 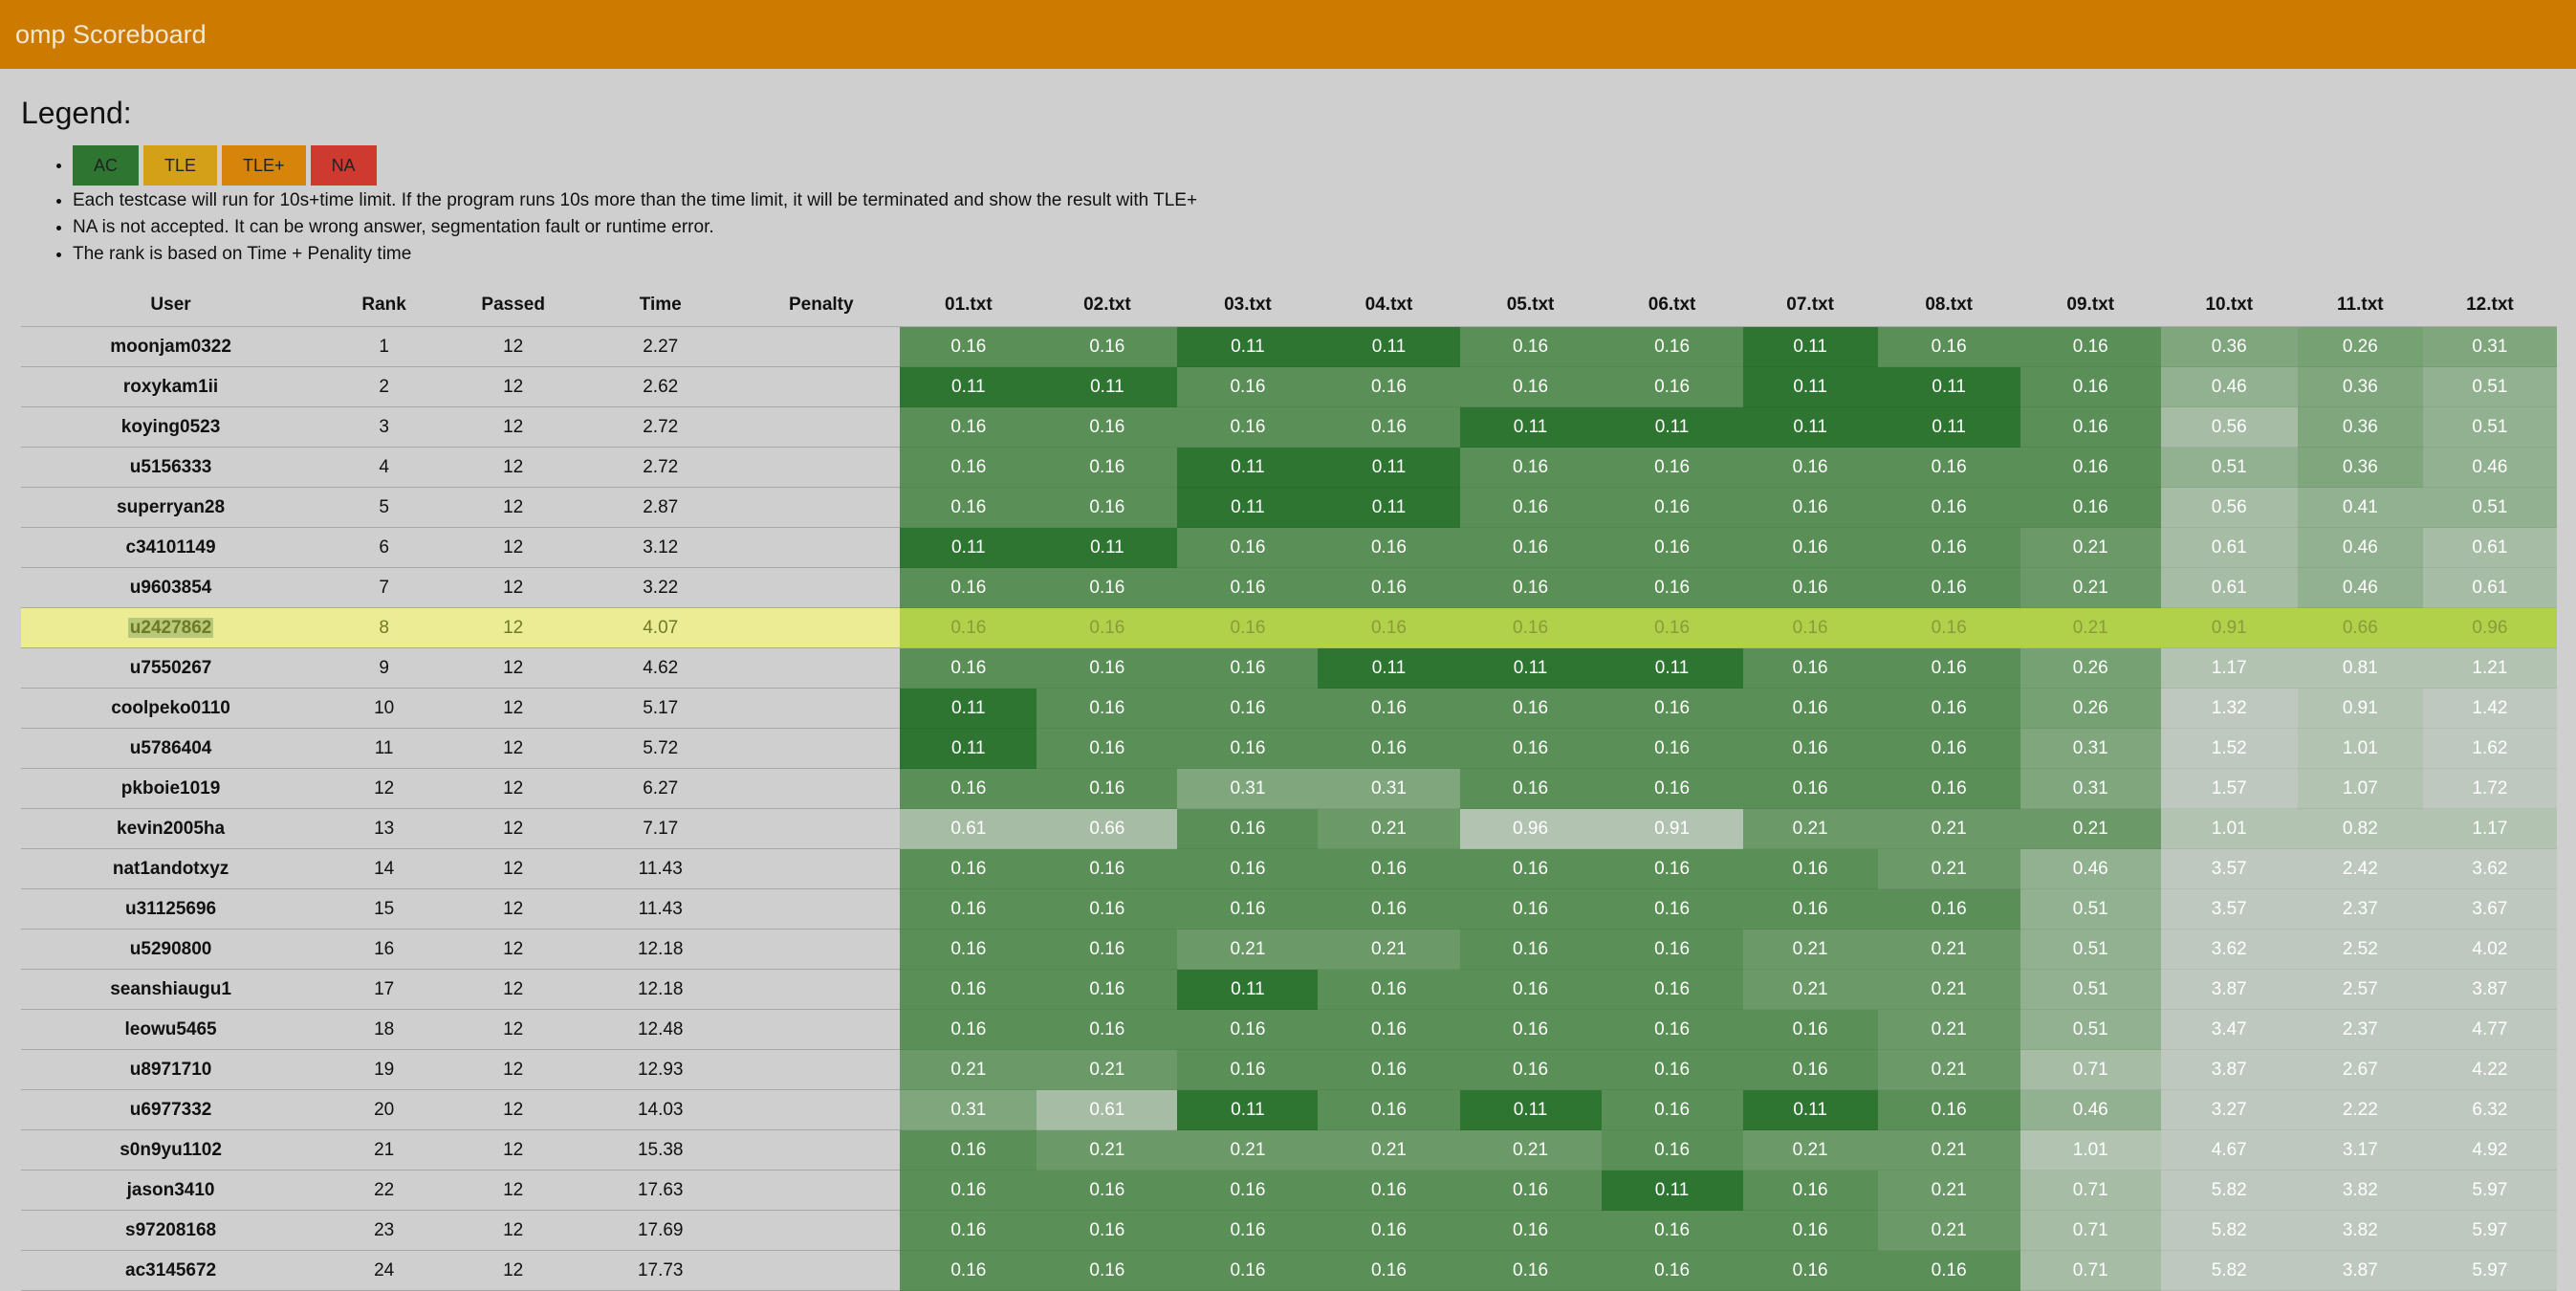 What do you see at coordinates (1530, 828) in the screenshot?
I see `testcase-cell: 0.96` at bounding box center [1530, 828].